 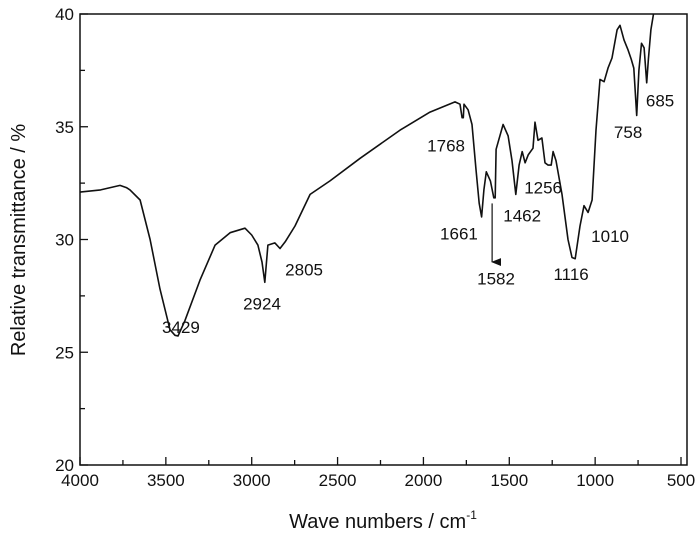 What do you see at coordinates (64, 352) in the screenshot?
I see `y-tick-label: 25` at bounding box center [64, 352].